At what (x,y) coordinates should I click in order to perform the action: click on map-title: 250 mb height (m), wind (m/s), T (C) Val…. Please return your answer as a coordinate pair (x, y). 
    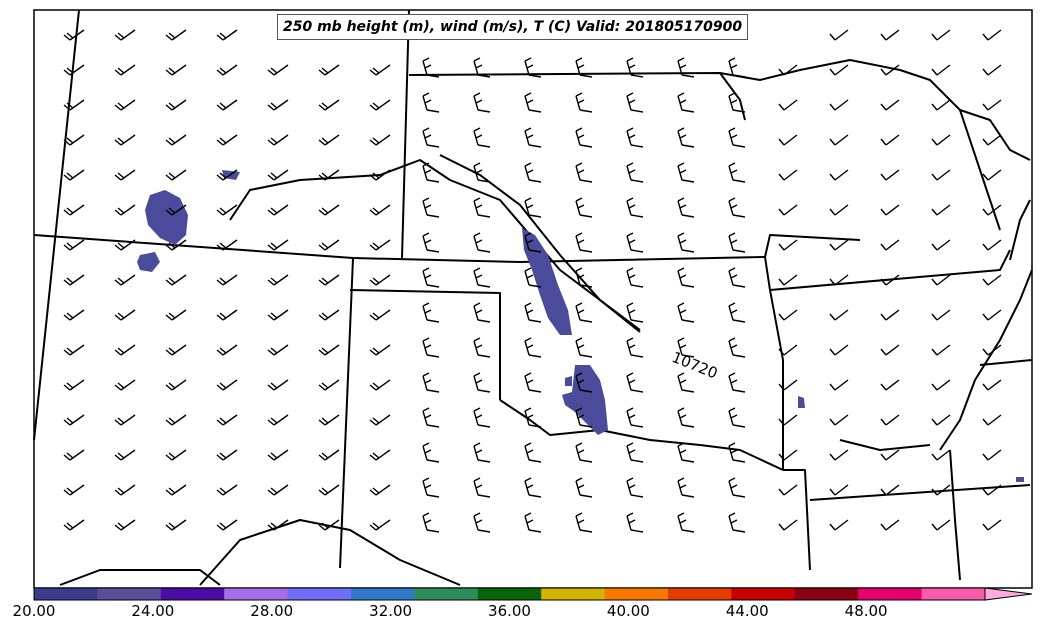
    Looking at the image, I should click on (513, 27).